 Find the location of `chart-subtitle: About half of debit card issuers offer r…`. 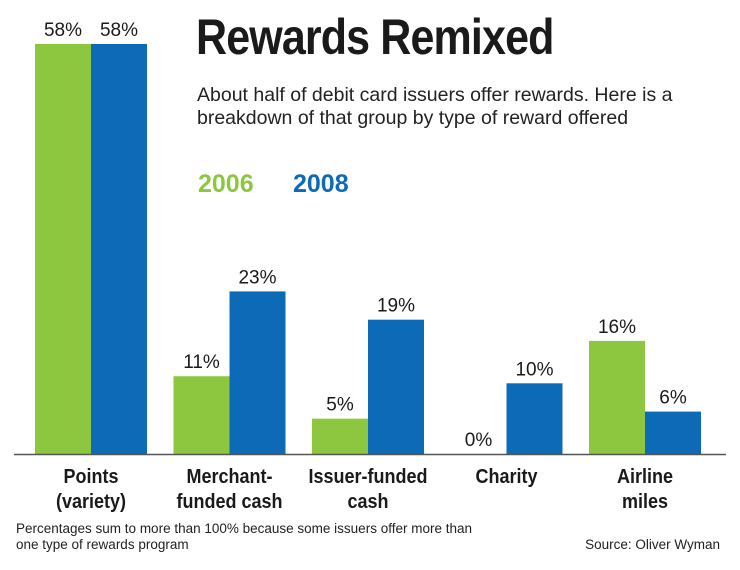

chart-subtitle: About half of debit card issuers offer r… is located at coordinates (435, 106).